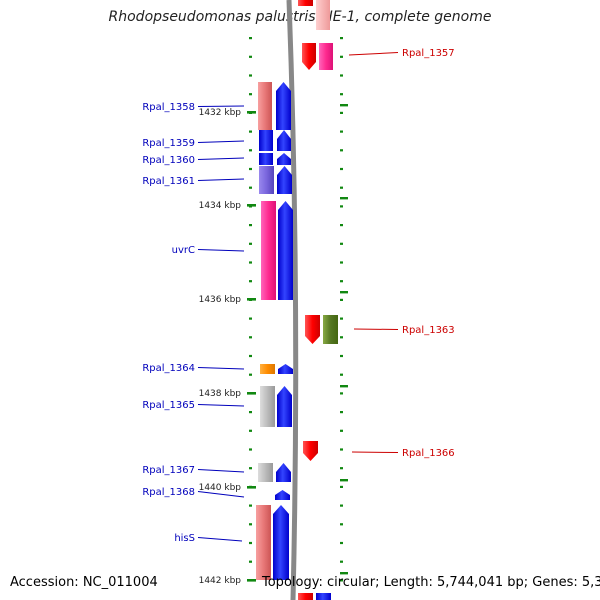 The height and width of the screenshot is (600, 600). Describe the element at coordinates (220, 300) in the screenshot. I see `scale-label: 1436 kbp` at that location.